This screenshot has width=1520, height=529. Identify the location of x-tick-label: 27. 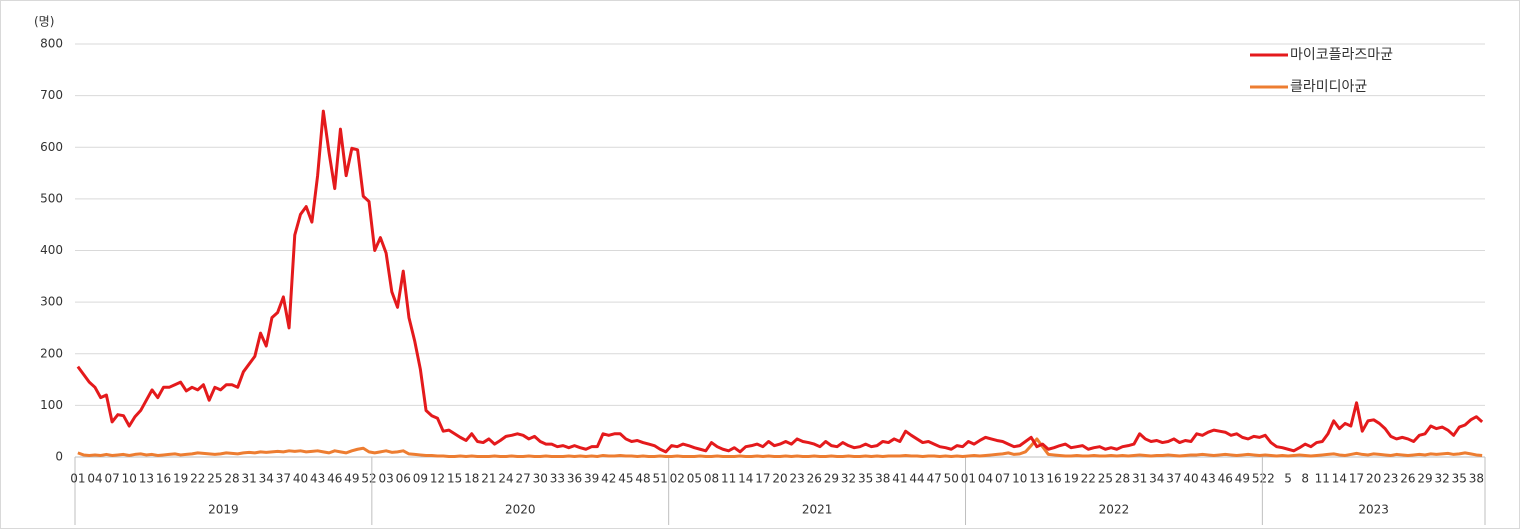
(522, 479).